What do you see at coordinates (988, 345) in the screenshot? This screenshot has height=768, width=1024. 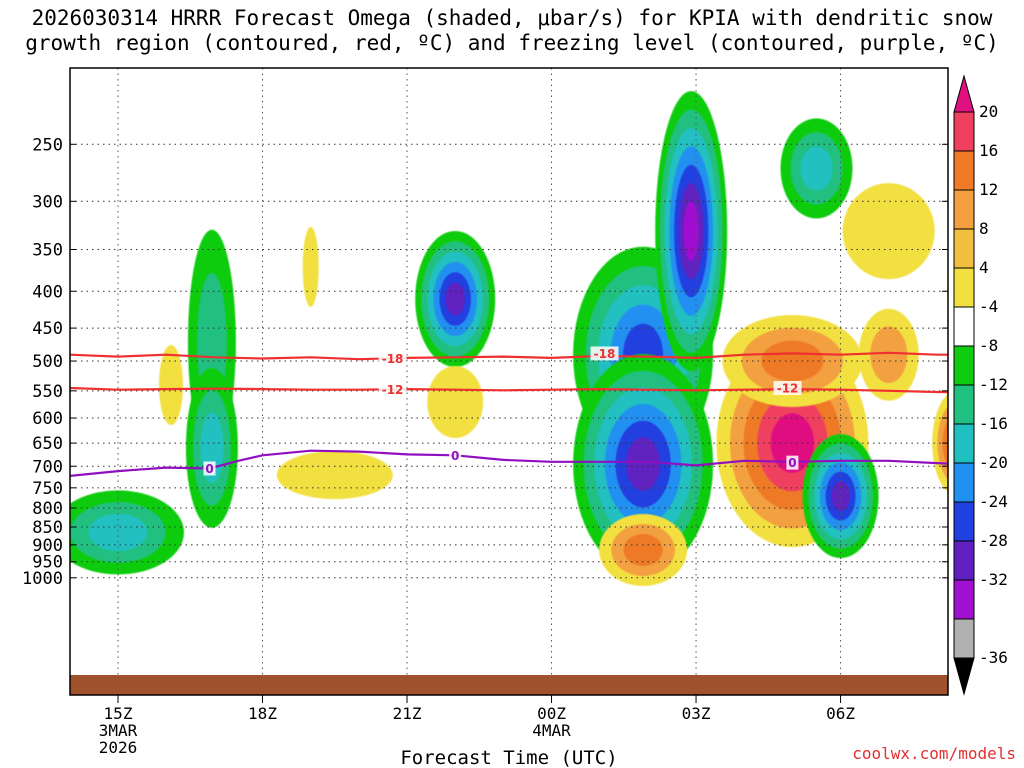 I see `colorbar-tick-label: -8` at bounding box center [988, 345].